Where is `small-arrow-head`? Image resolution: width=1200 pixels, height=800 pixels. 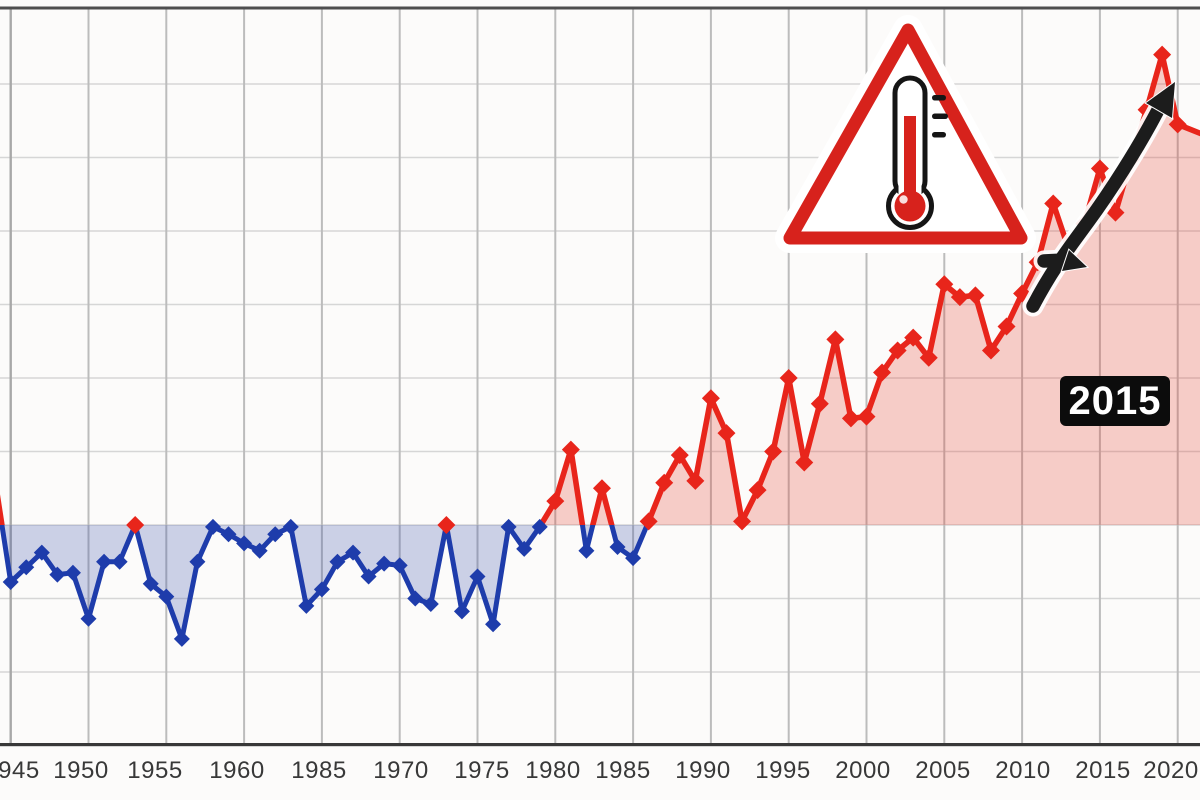
small-arrow-head is located at coordinates (1075, 260).